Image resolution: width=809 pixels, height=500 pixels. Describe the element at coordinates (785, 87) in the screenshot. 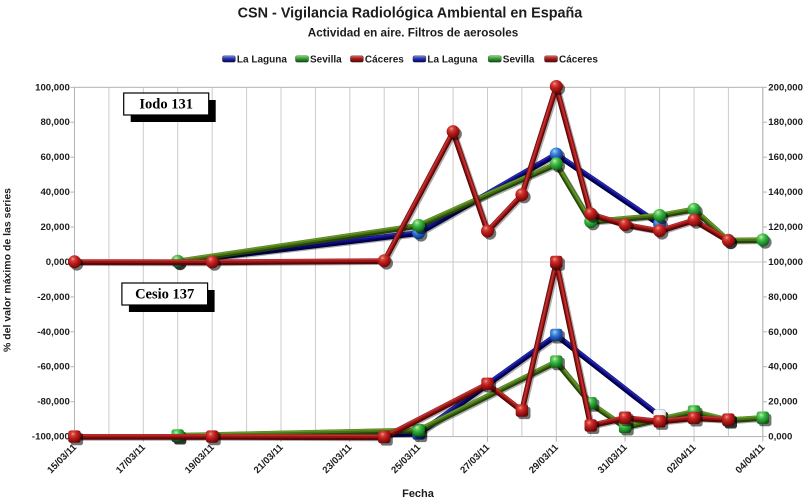

I see `svg-text: 200,000` at that location.